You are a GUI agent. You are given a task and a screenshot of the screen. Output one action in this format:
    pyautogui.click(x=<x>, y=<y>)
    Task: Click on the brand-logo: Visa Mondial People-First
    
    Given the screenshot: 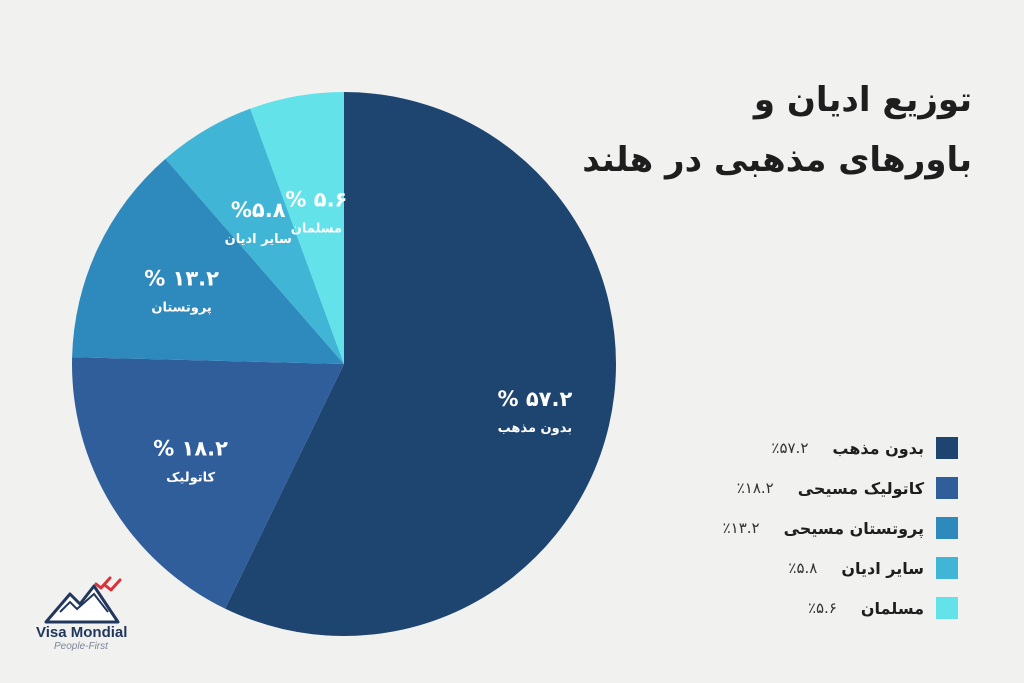 What is the action you would take?
    pyautogui.click(x=96, y=613)
    